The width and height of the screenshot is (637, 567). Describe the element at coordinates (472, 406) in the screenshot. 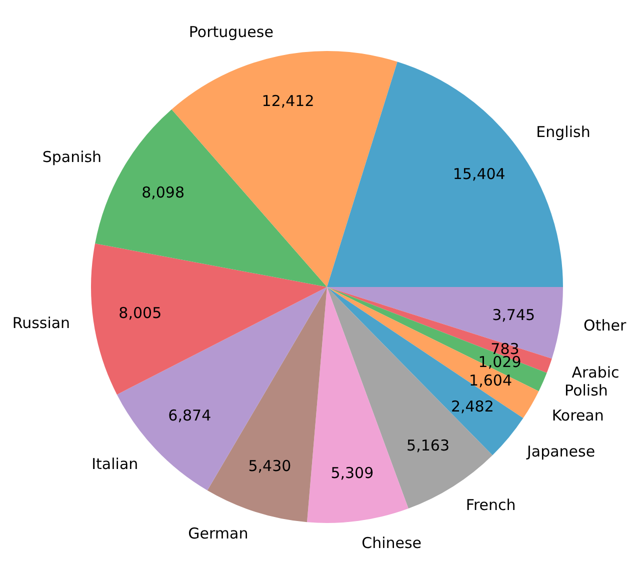

I see `data-label: 2,482` at that location.